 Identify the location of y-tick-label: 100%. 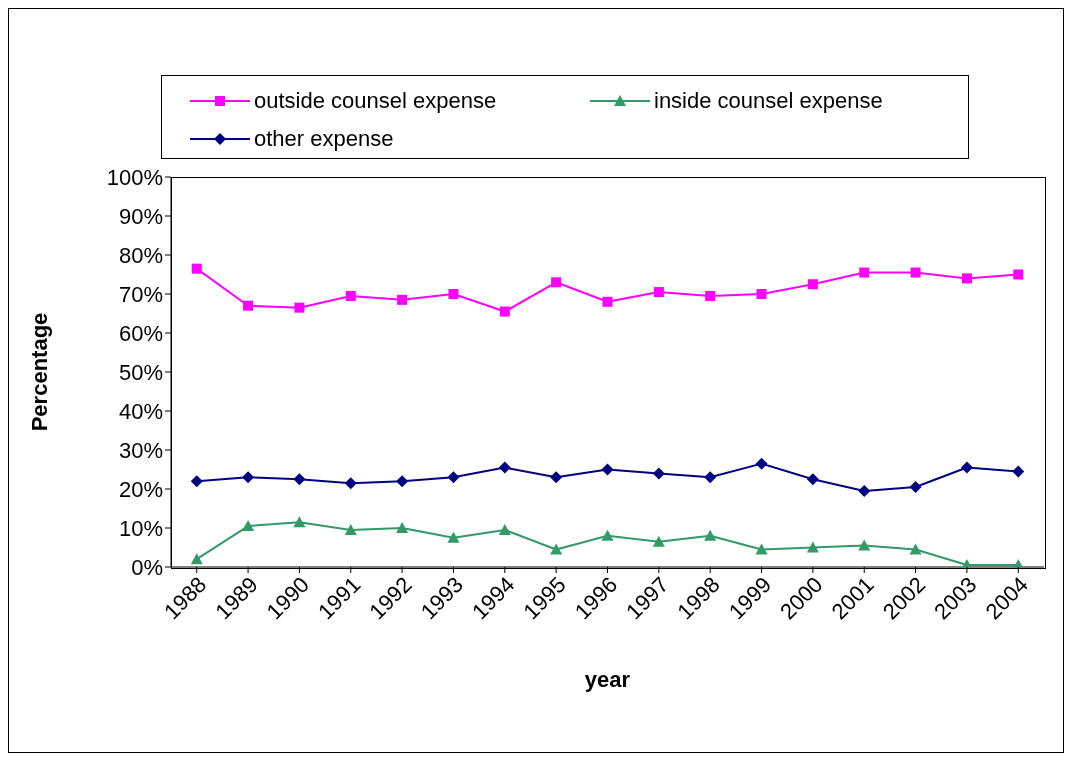
(134, 177).